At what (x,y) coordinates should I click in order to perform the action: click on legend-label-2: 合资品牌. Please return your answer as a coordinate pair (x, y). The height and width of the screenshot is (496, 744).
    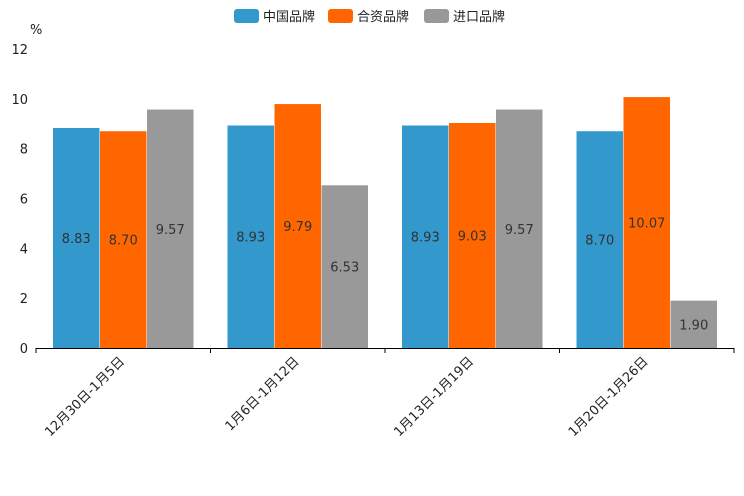
    Looking at the image, I should click on (383, 17).